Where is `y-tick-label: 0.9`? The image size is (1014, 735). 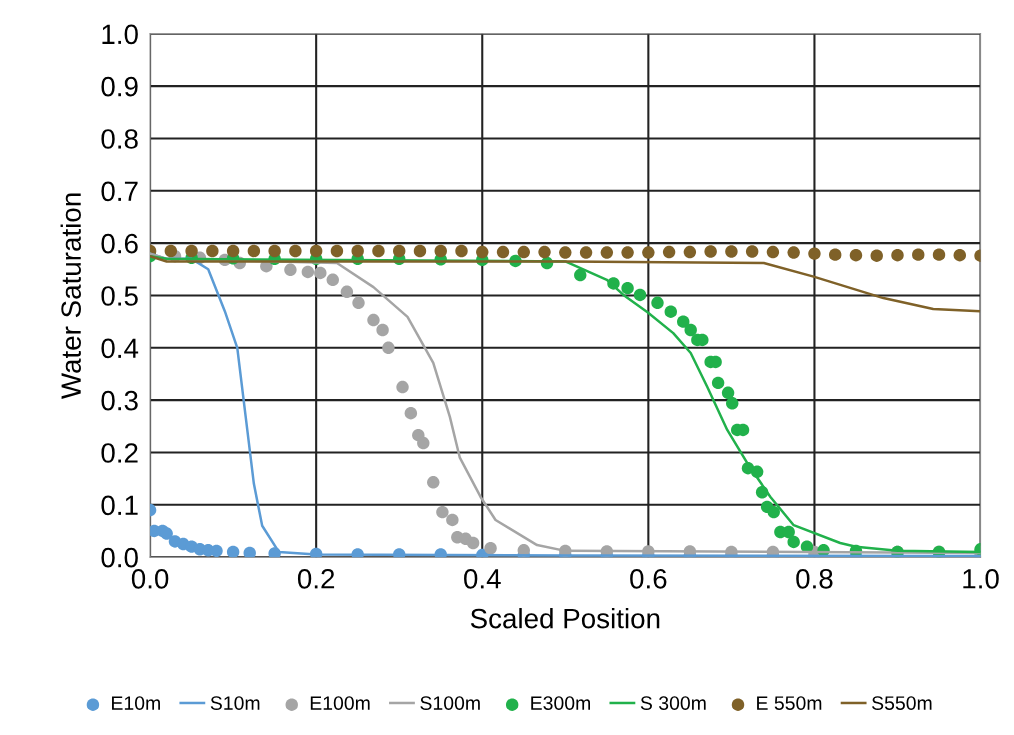
y-tick-label: 0.9 is located at coordinates (119, 86).